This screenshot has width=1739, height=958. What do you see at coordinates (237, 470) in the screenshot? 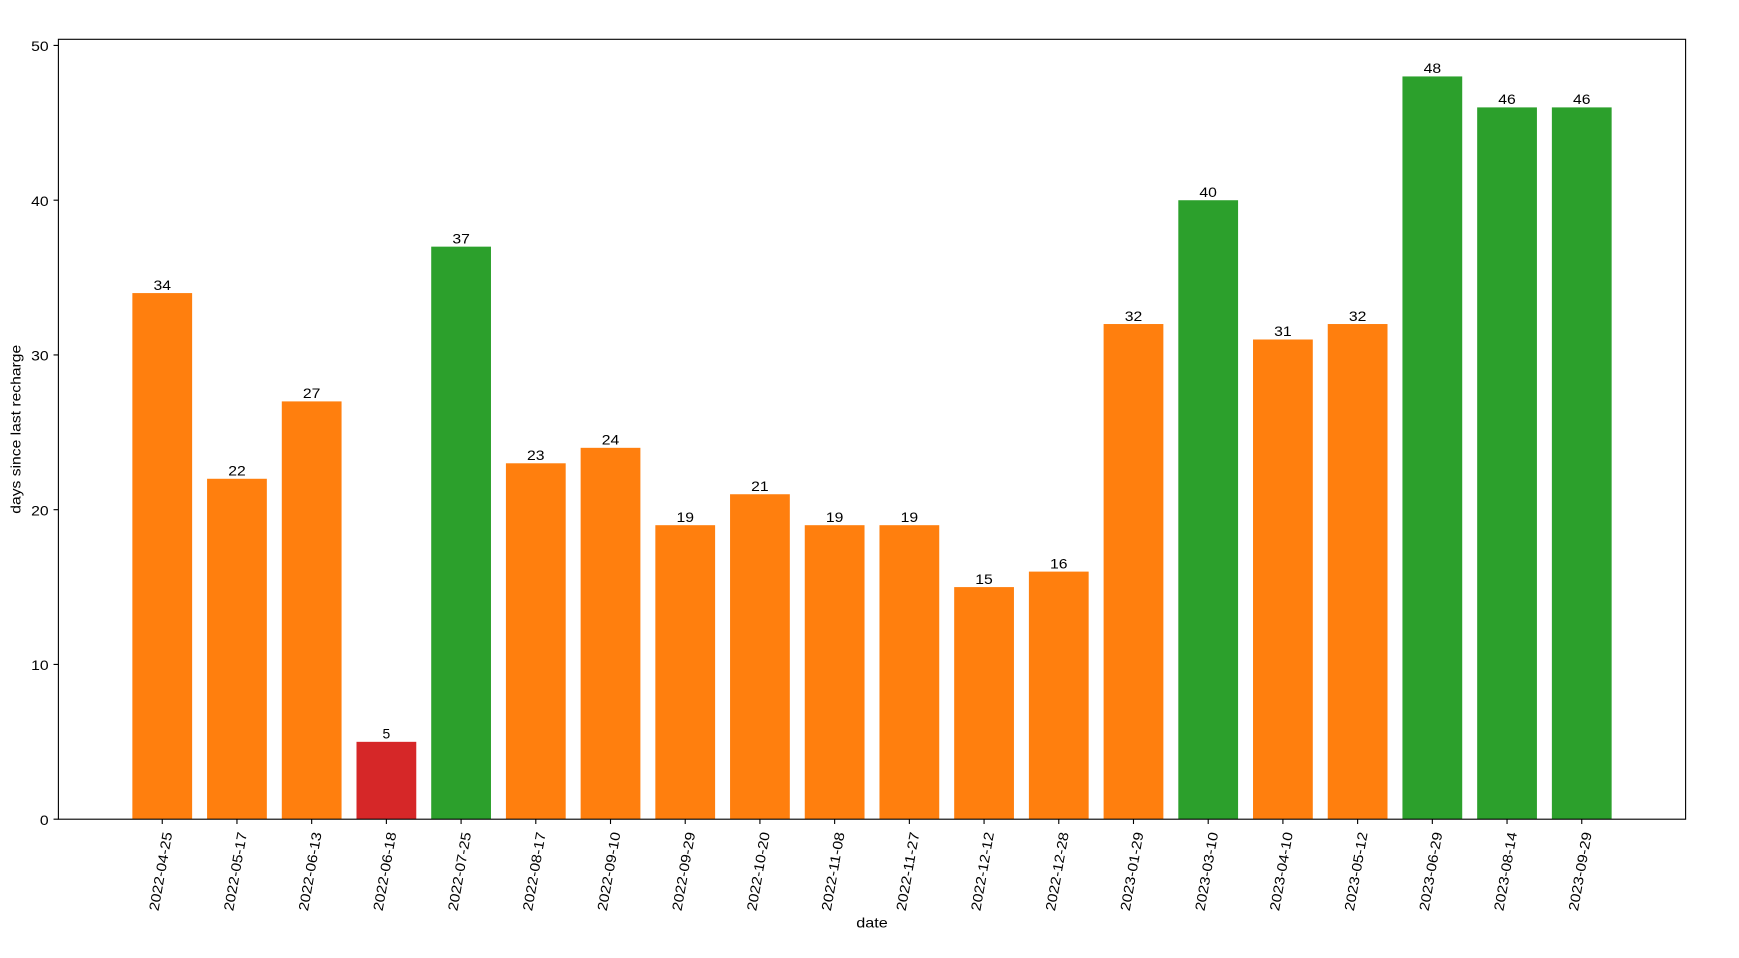
I see `svg-text: 22` at bounding box center [237, 470].